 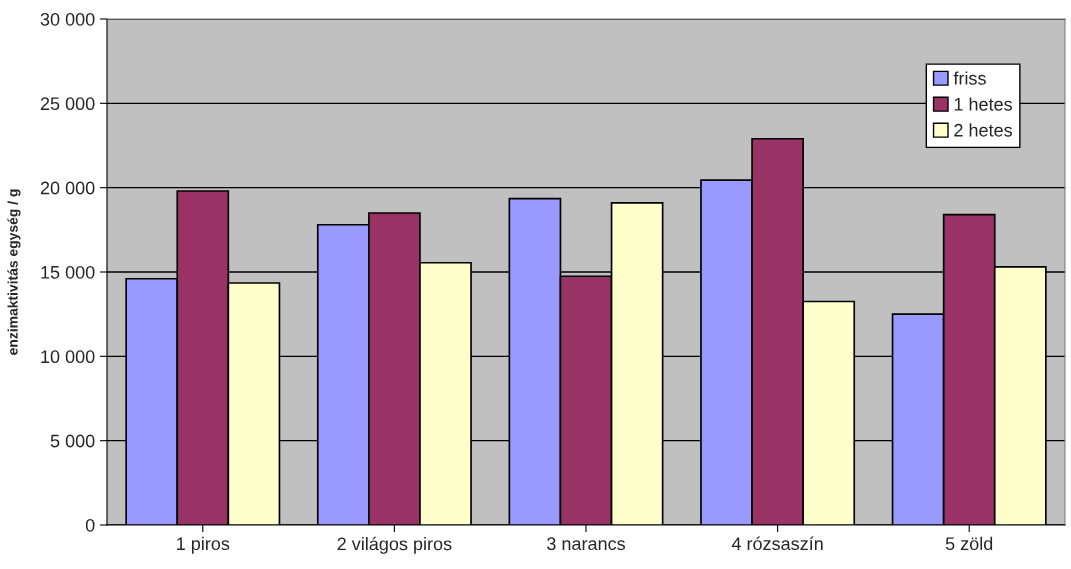 I want to click on y-tick-label: 5 000, so click(x=72, y=441).